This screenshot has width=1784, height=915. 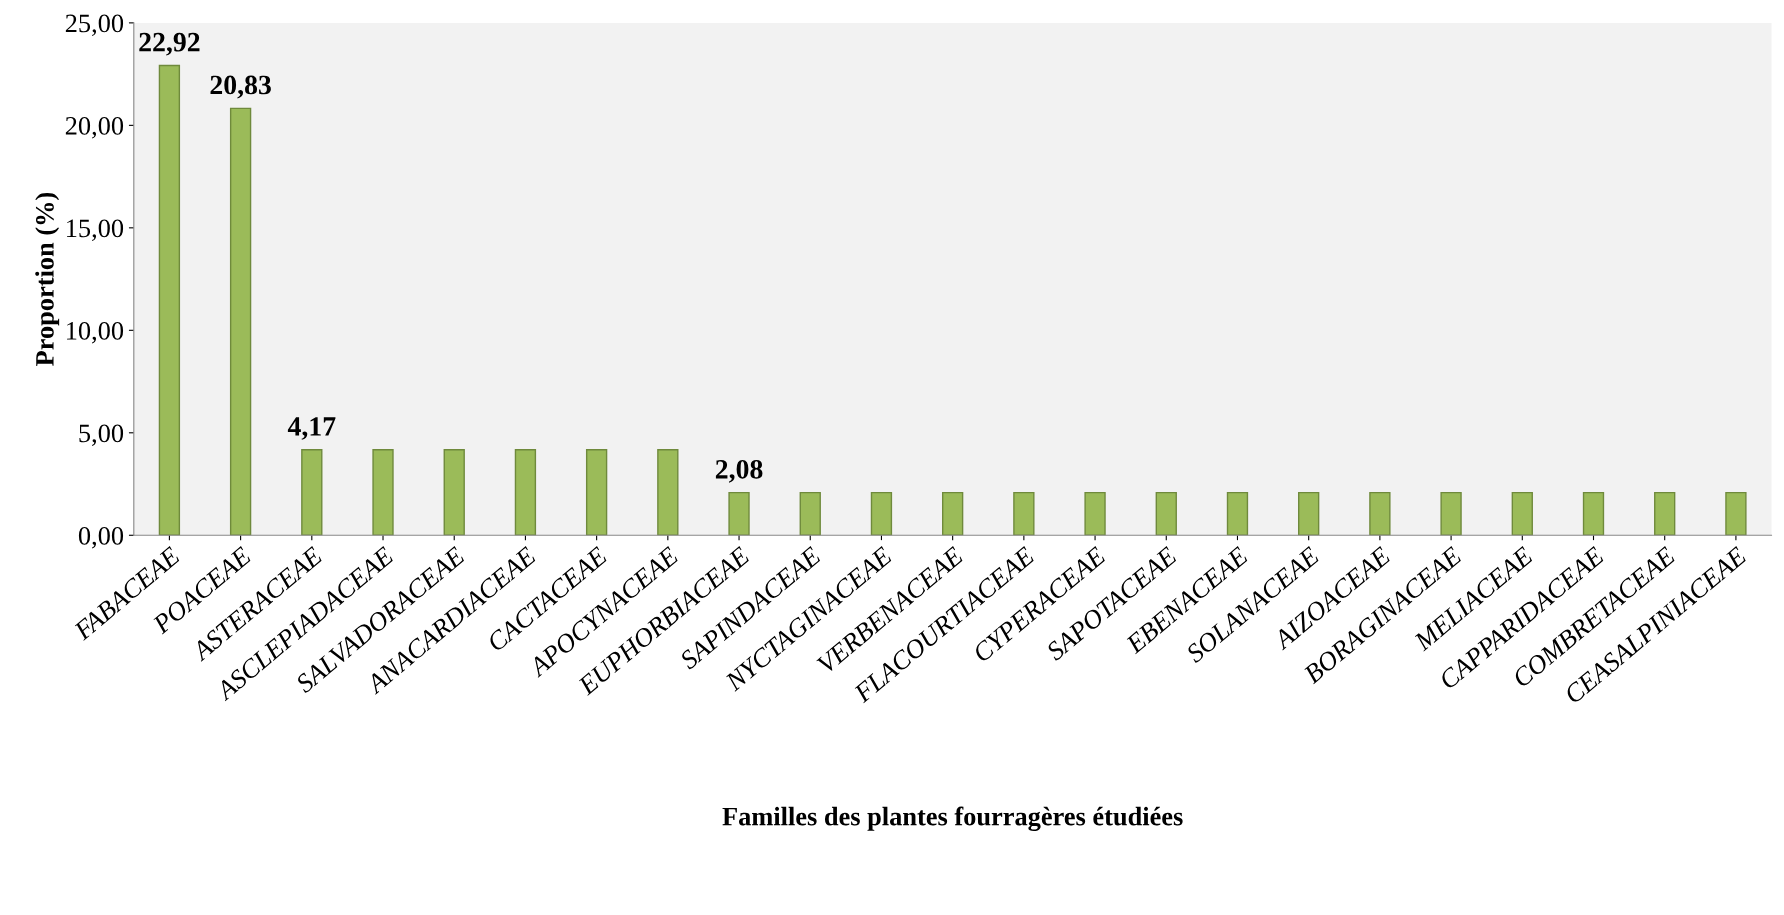 I want to click on data-label: 20,83, so click(x=240, y=87).